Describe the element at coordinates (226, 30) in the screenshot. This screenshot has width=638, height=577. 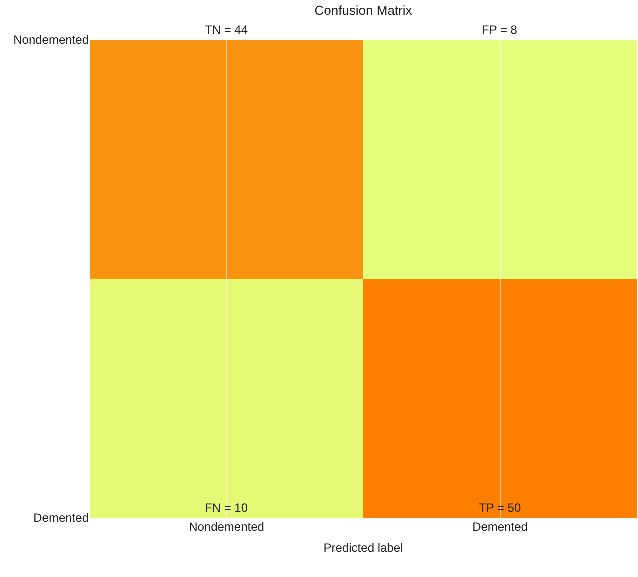
I see `data-label: TN = 44` at that location.